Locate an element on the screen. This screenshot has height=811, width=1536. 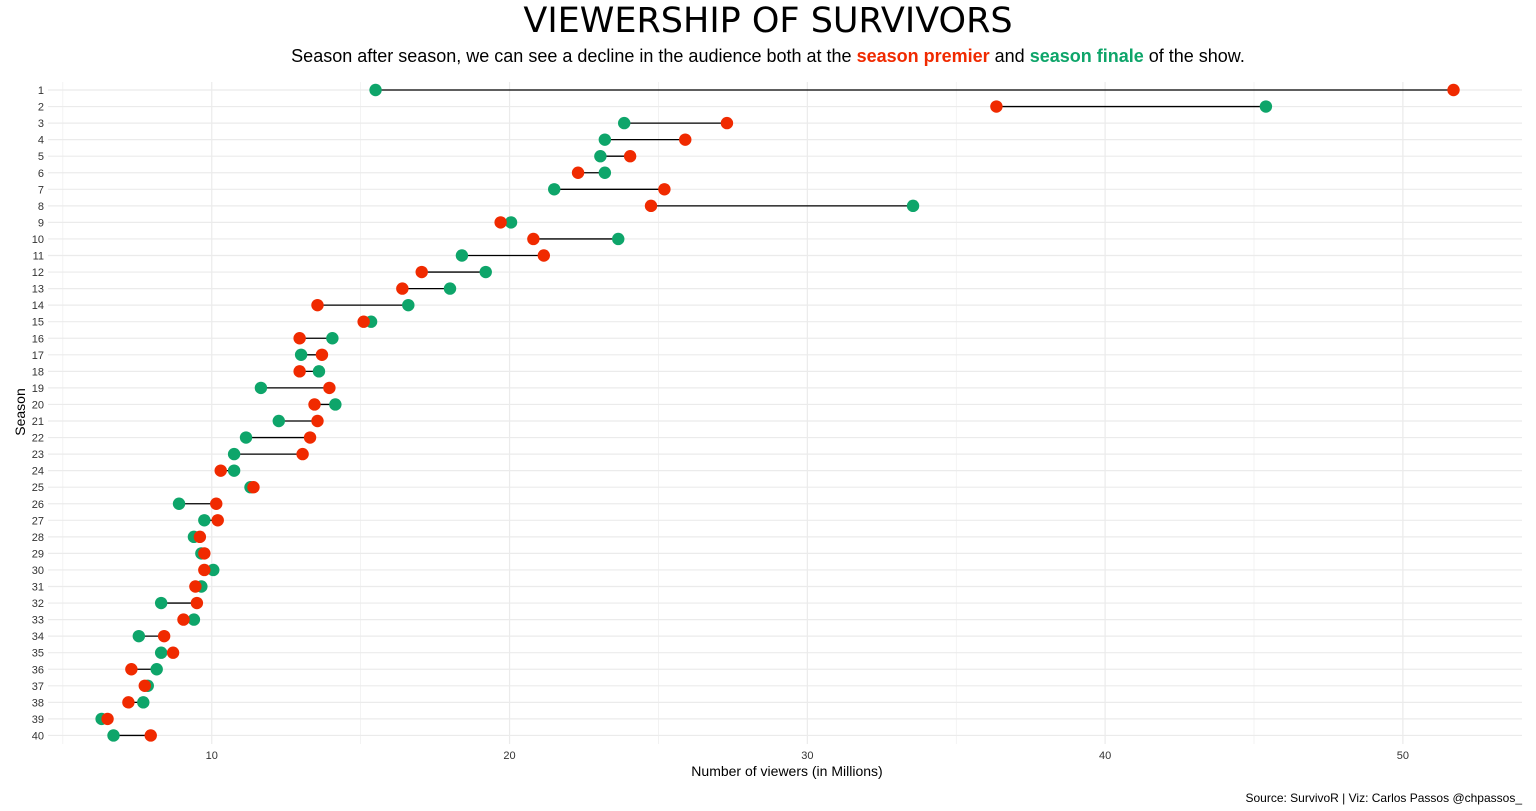
y-tick-label: 1 is located at coordinates (41, 91).